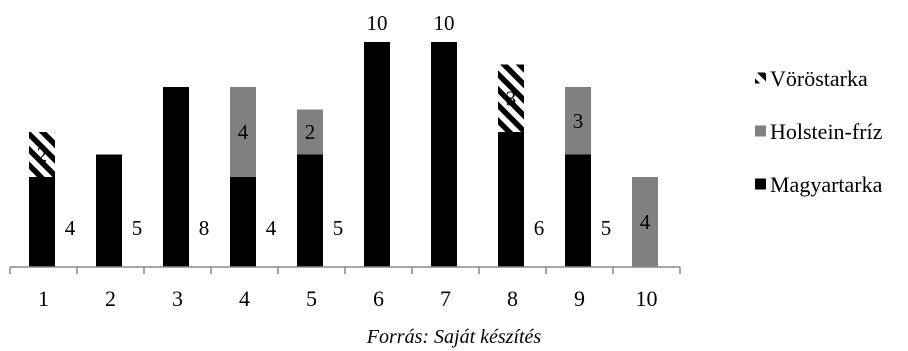  What do you see at coordinates (826, 184) in the screenshot?
I see `legend-label: Magyartarka` at bounding box center [826, 184].